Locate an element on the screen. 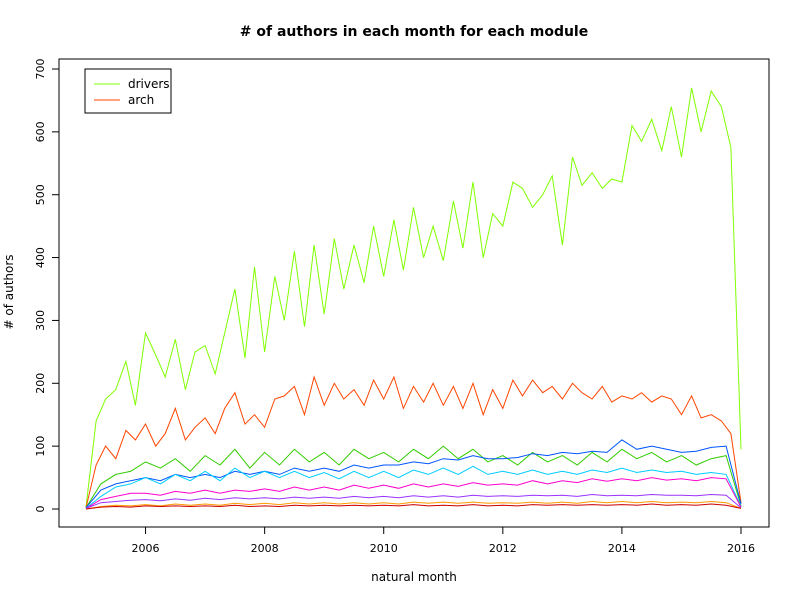 This screenshot has width=800, height=600. x-tick-label: 2006 is located at coordinates (146, 548).